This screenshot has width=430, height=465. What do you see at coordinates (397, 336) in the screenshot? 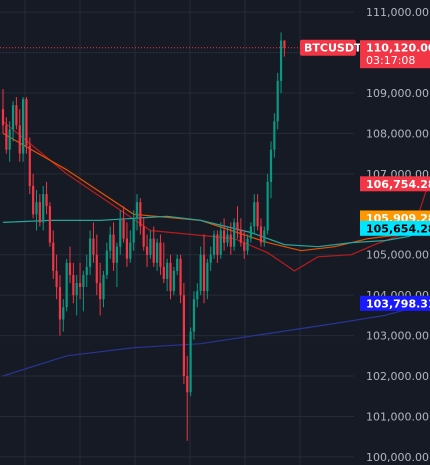
I see `y-tick-label: 103,000.00` at bounding box center [397, 336].